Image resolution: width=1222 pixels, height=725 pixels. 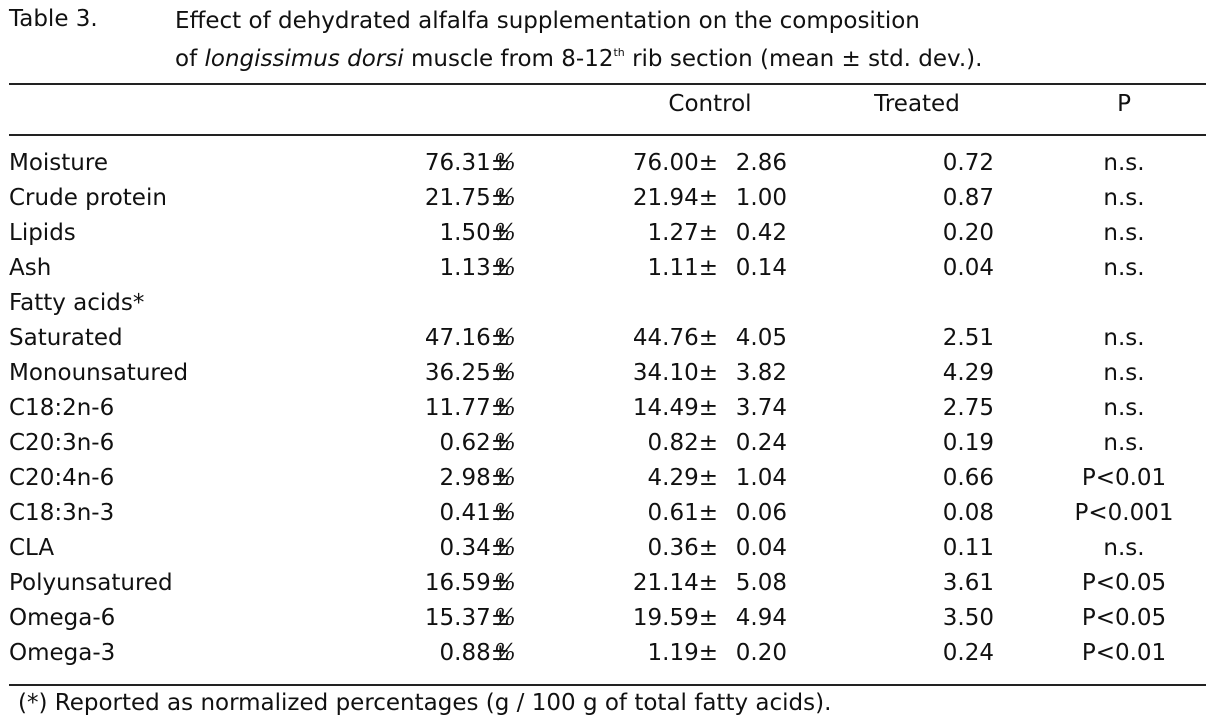 What do you see at coordinates (619, 52) in the screenshot?
I see `caption-superscript: th` at bounding box center [619, 52].